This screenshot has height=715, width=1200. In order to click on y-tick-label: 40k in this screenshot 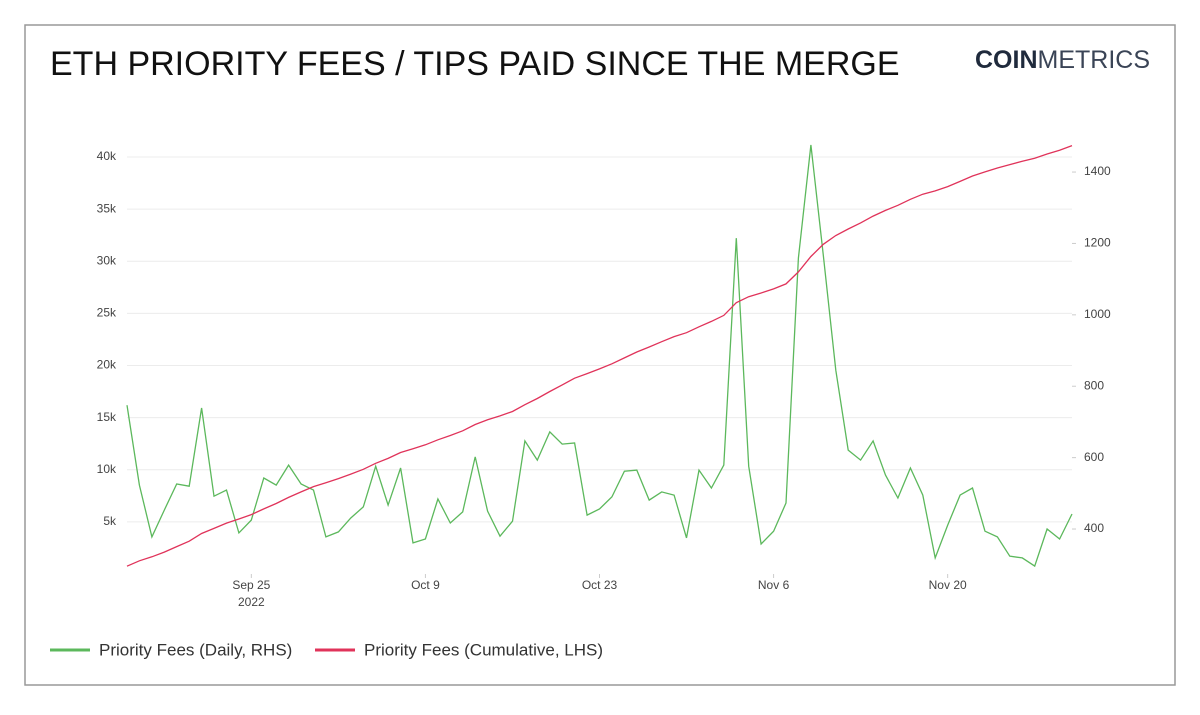, I will do `click(107, 156)`.